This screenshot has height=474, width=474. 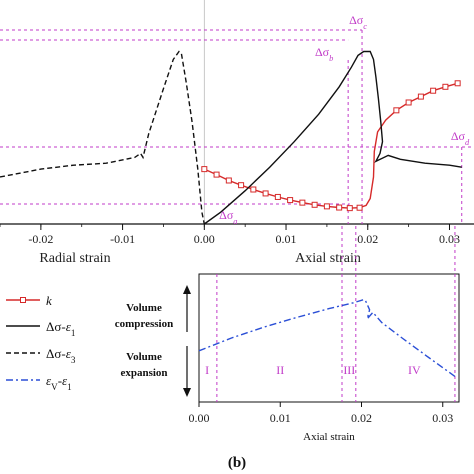 What do you see at coordinates (235, 221) in the screenshot?
I see `stress-label-a-part-1: a` at bounding box center [235, 221].